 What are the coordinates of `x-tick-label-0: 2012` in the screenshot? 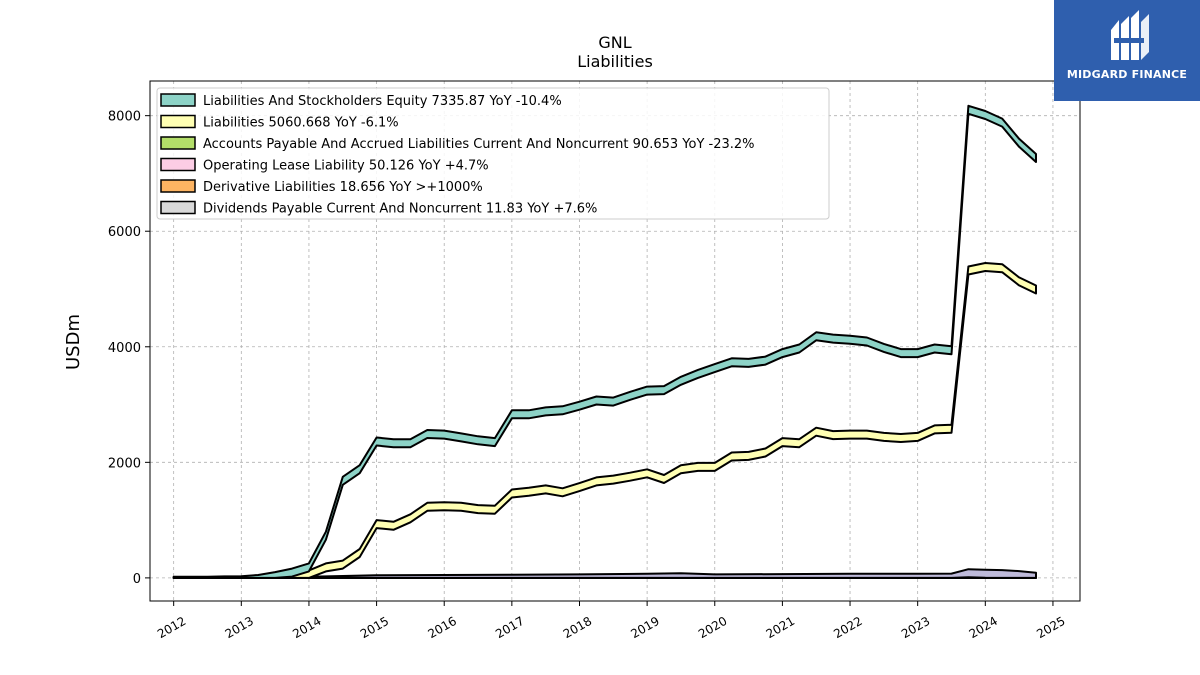 It's located at (171, 627).